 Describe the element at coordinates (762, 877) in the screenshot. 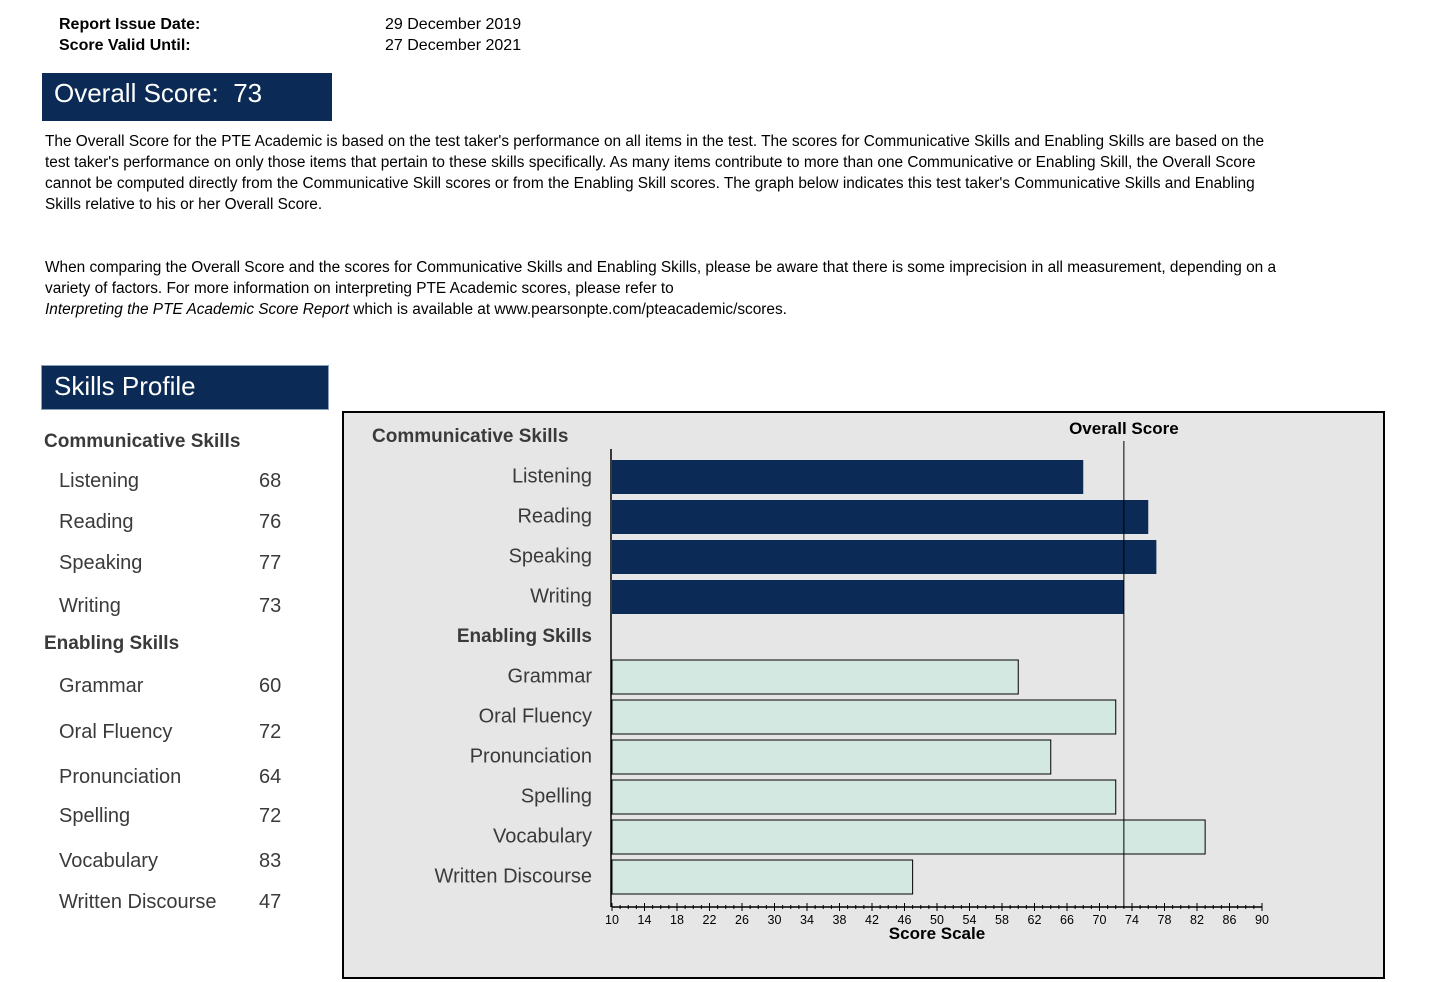

I see `bar-written-discourse` at that location.